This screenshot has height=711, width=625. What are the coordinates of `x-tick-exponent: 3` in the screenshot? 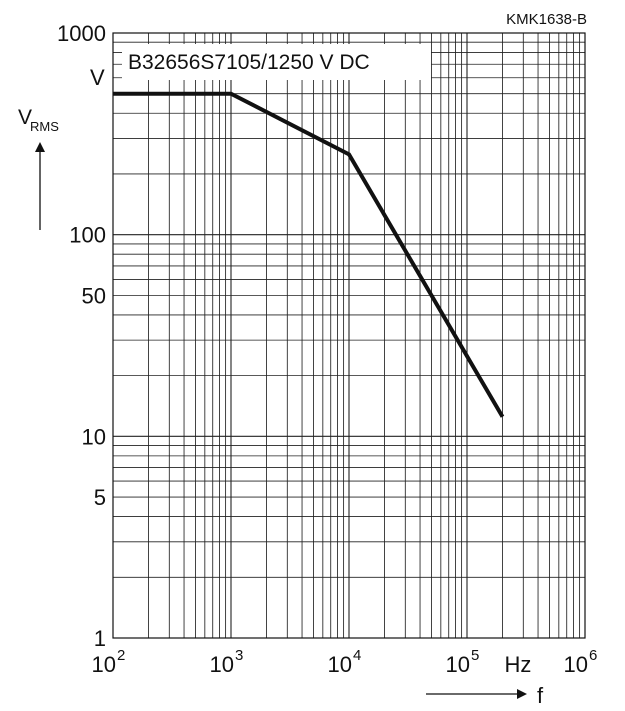 It's located at (239, 655).